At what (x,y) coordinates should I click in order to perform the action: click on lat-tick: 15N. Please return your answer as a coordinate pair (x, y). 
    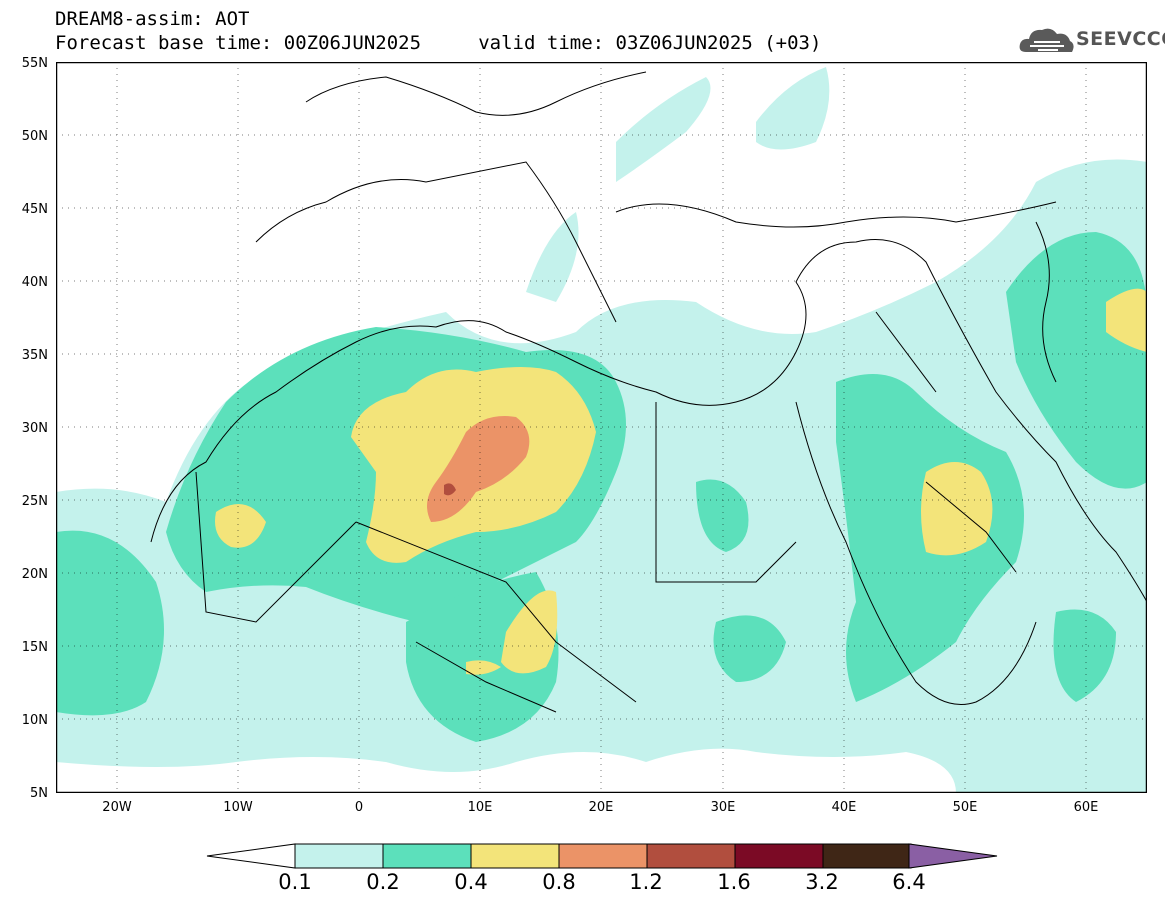
    Looking at the image, I should click on (34, 647).